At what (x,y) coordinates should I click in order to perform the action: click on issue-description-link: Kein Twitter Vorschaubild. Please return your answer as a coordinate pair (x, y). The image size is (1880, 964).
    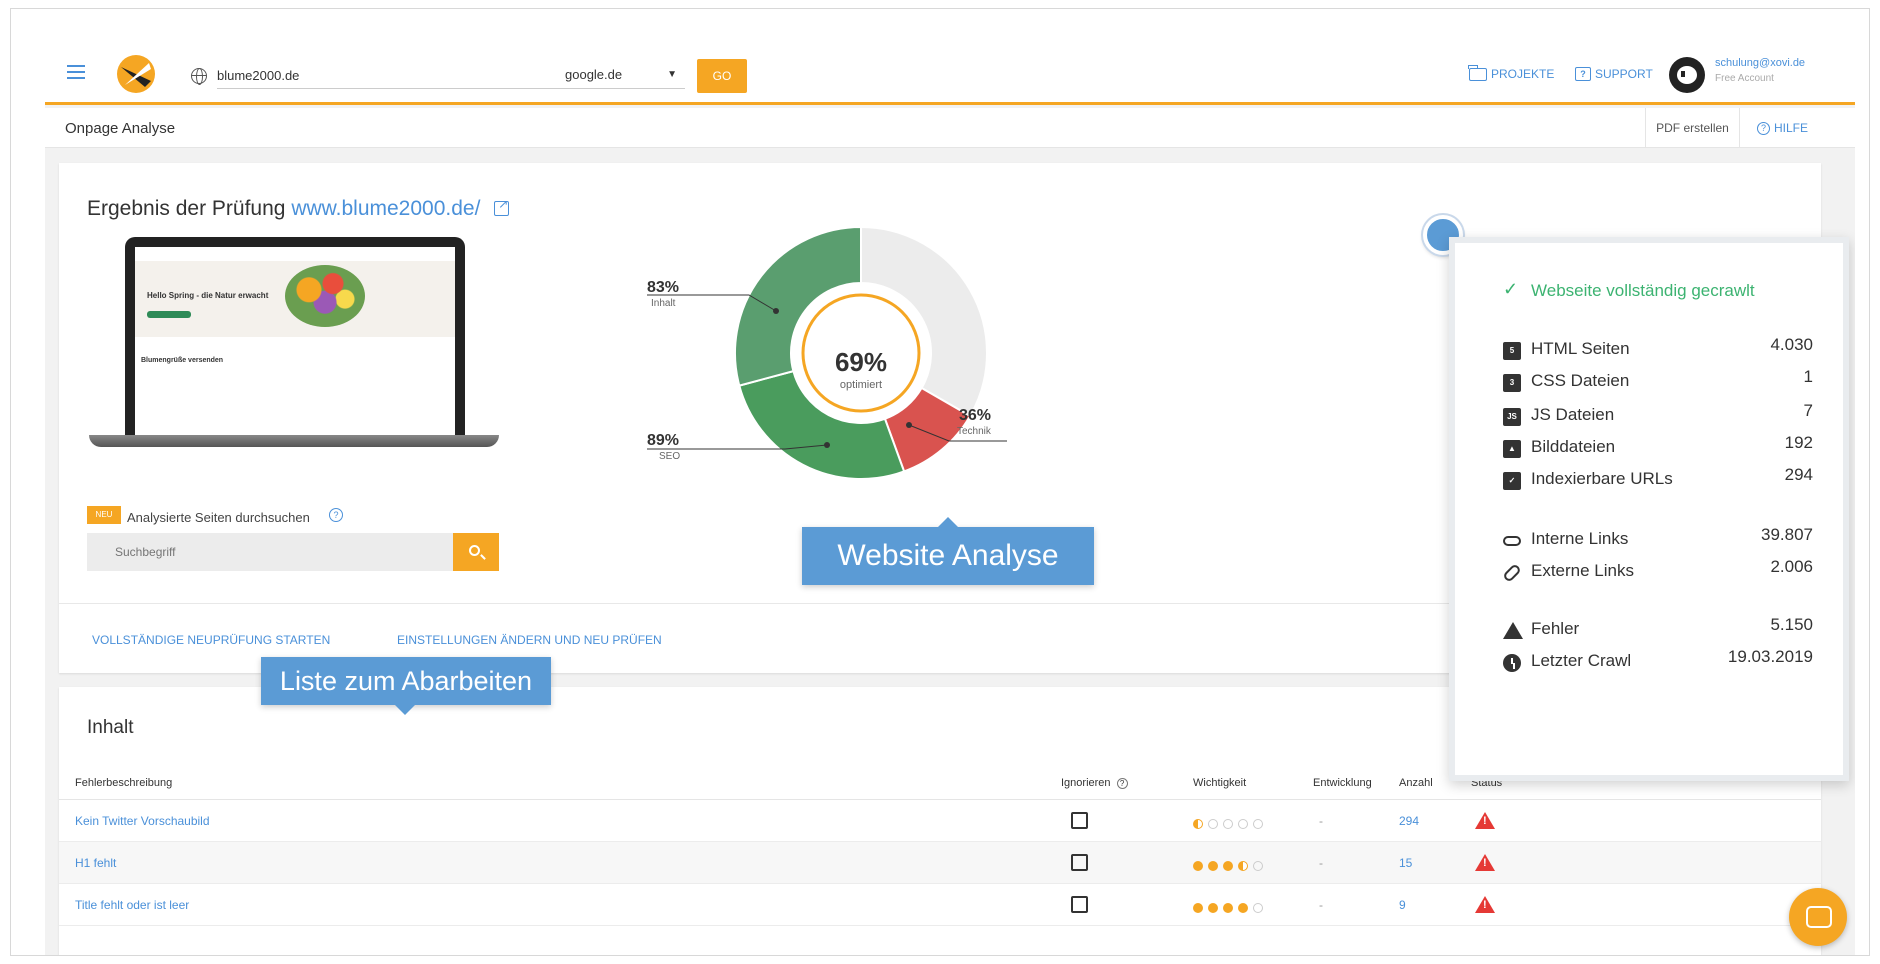
    Looking at the image, I should click on (142, 821).